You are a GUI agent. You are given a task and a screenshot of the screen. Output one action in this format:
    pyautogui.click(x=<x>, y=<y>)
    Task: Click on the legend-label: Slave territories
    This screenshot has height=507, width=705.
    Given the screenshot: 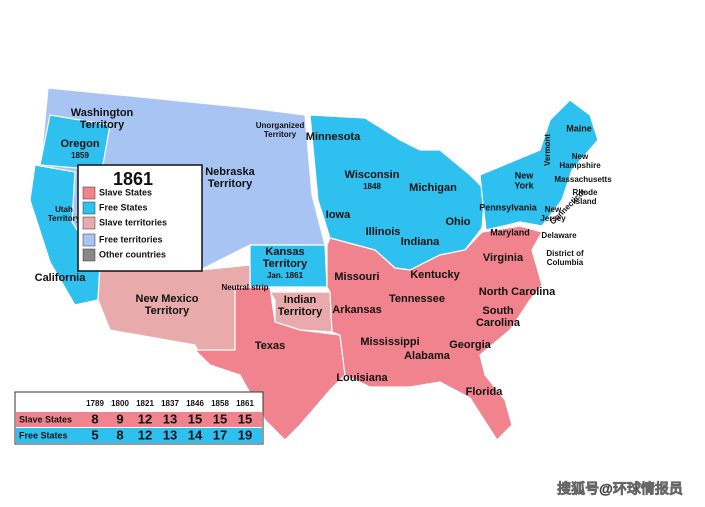 What is the action you would take?
    pyautogui.click(x=133, y=222)
    